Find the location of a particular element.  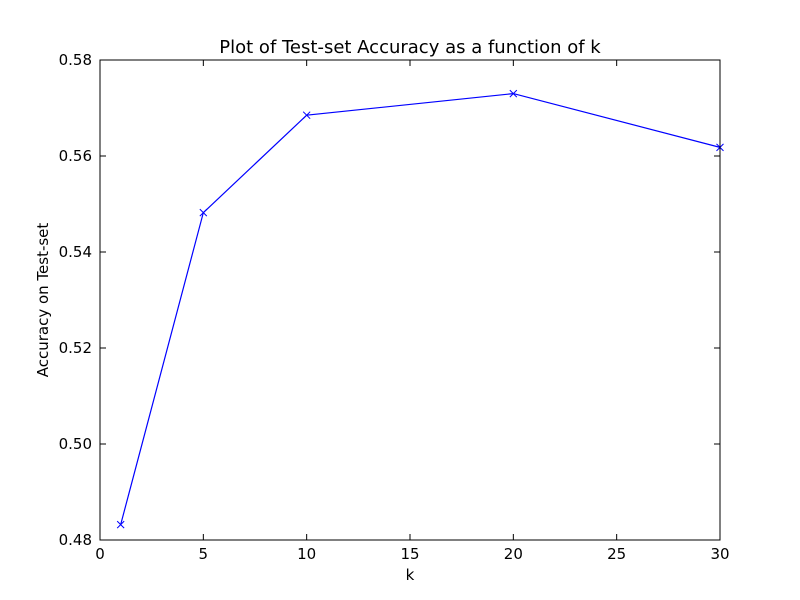

y-tick-label: 0.54 is located at coordinates (75, 252).